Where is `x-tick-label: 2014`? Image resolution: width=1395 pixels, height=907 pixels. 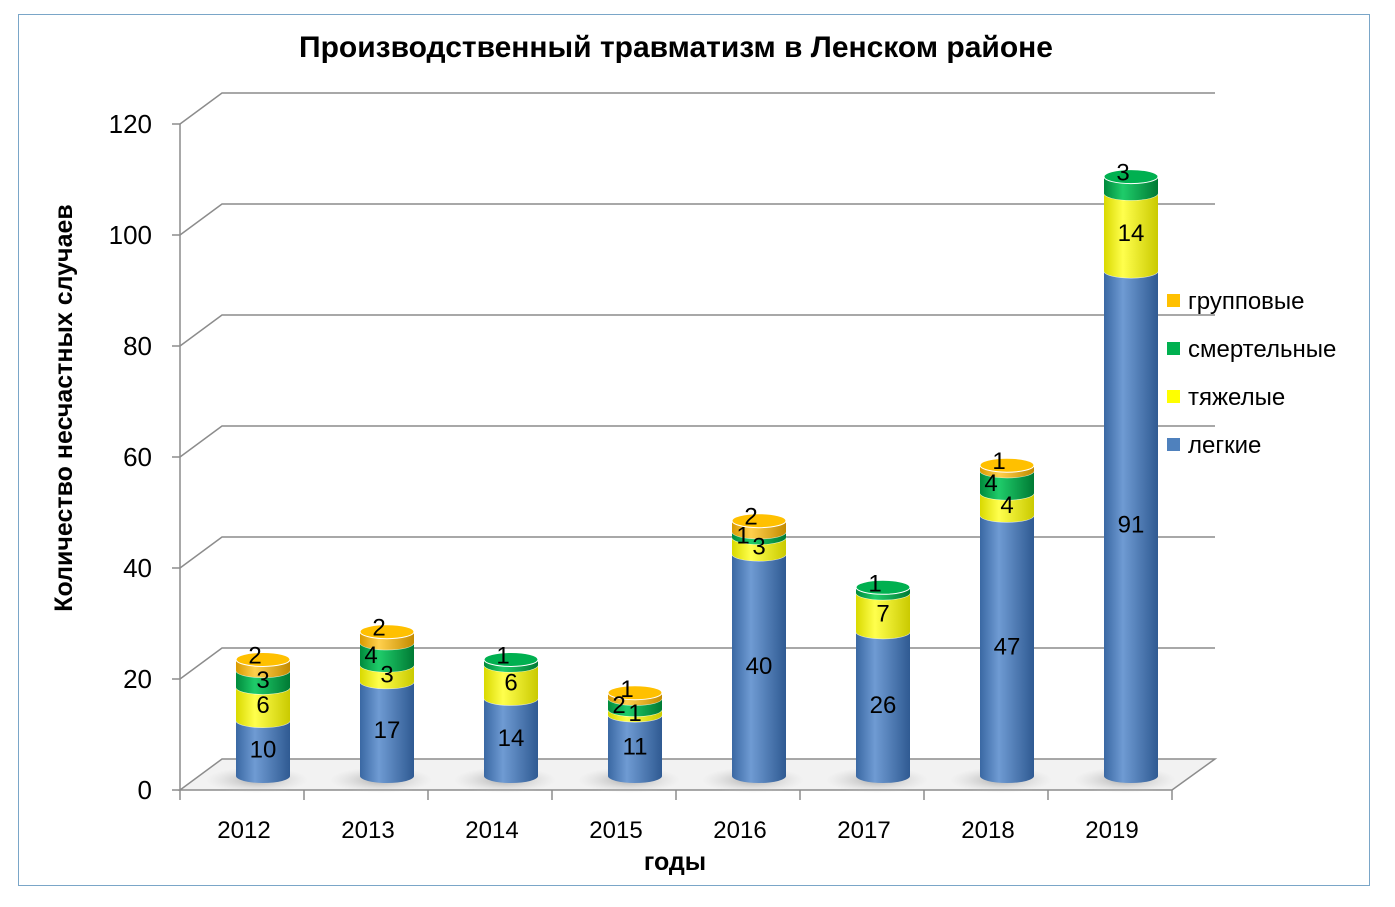
x-tick-label: 2014 is located at coordinates (491, 830).